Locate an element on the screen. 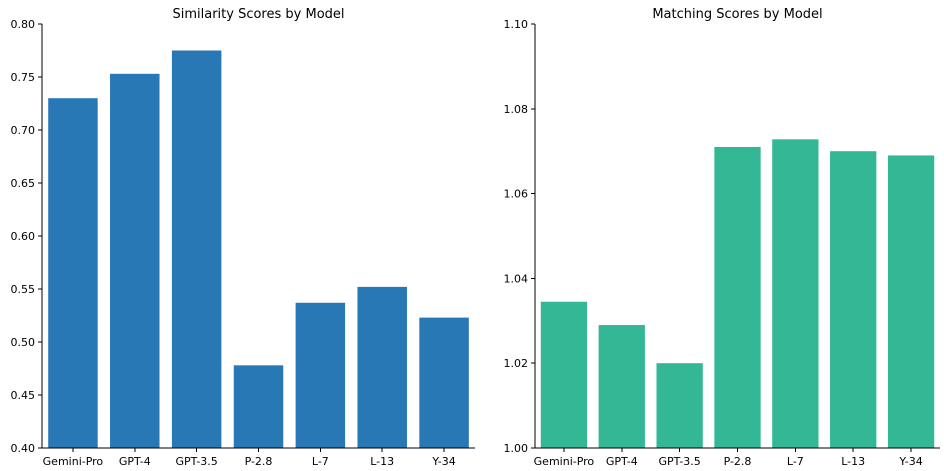 The height and width of the screenshot is (471, 944). y-tick-label: 0.70 is located at coordinates (23, 130).